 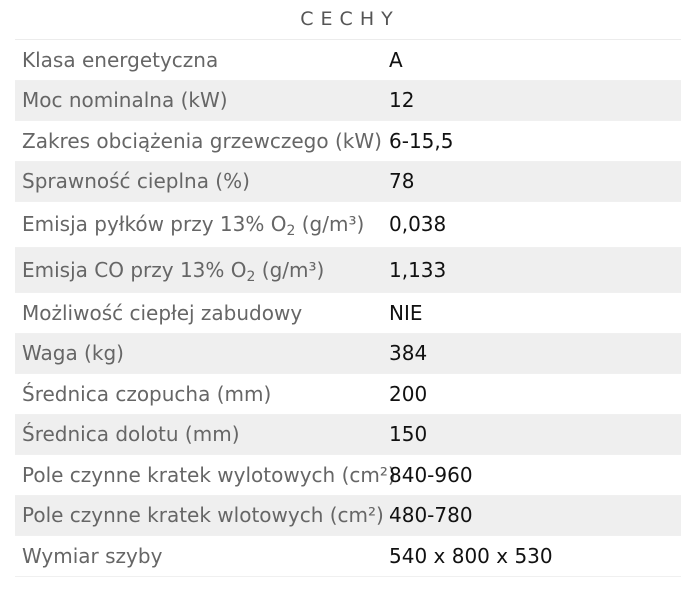 What do you see at coordinates (396, 59) in the screenshot?
I see `spec-value: A` at bounding box center [396, 59].